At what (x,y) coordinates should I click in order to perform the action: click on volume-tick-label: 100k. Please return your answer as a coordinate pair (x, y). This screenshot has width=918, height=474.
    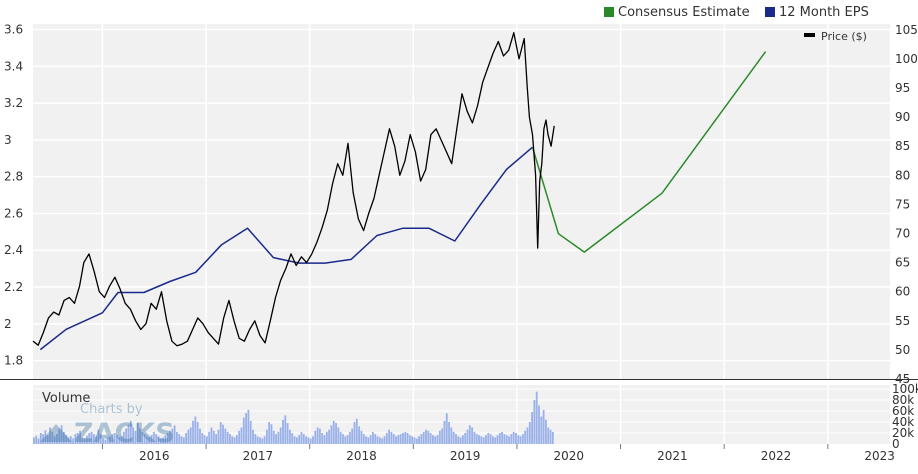
    Looking at the image, I should click on (905, 389).